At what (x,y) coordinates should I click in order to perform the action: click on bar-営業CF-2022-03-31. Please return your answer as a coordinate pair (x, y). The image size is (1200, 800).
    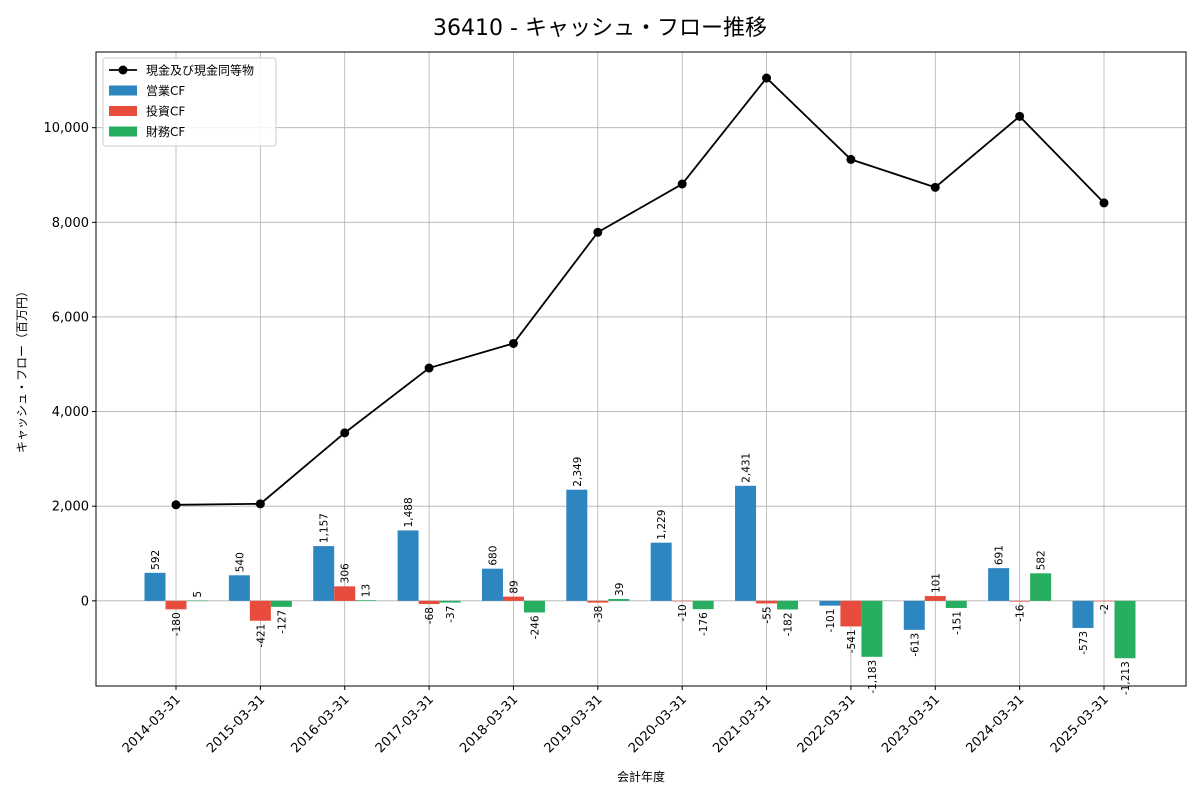
    Looking at the image, I should click on (830, 603).